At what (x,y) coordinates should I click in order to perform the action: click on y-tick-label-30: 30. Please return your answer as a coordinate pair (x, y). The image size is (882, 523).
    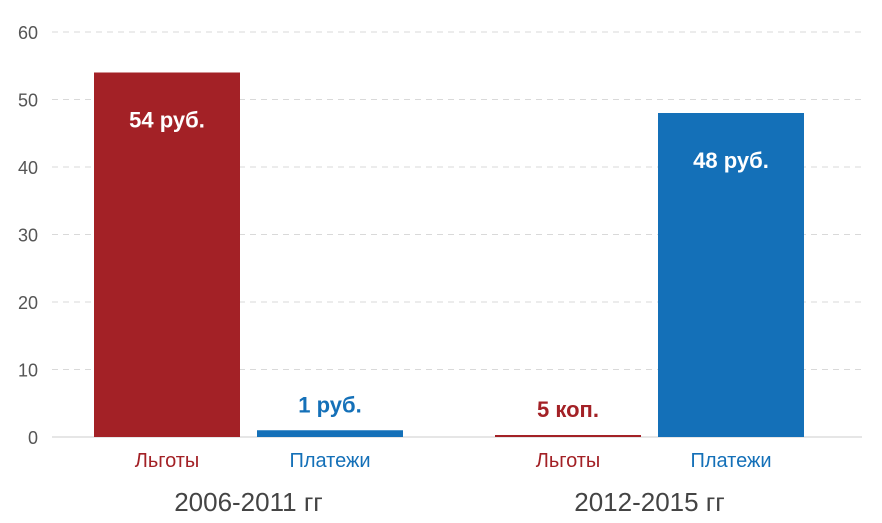
    Looking at the image, I should click on (28, 236).